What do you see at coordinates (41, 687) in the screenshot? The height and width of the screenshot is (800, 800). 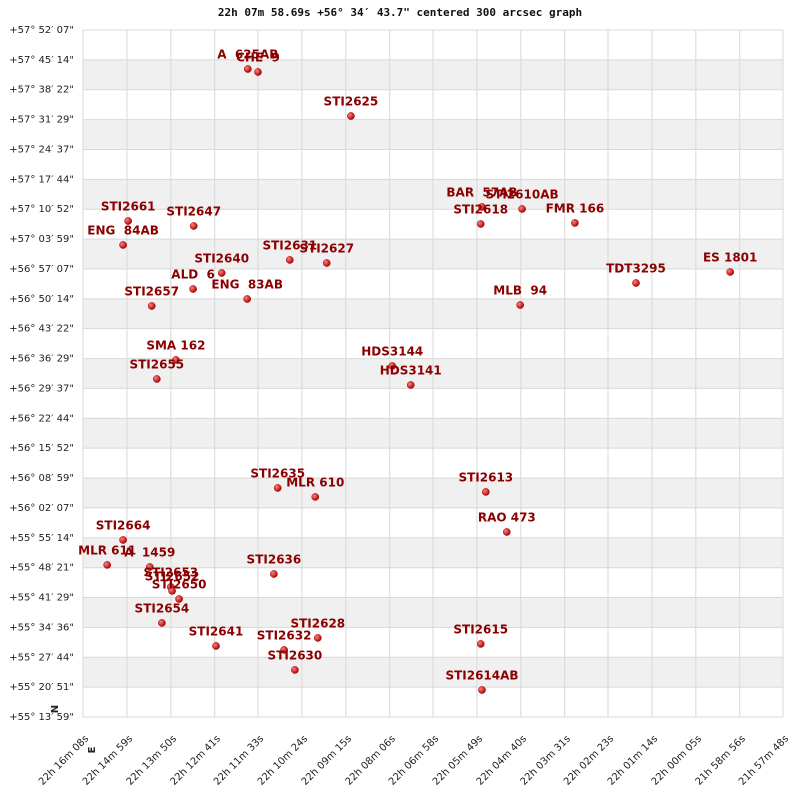 I see `y-tick-label: +55° 20′ 51"` at bounding box center [41, 687].